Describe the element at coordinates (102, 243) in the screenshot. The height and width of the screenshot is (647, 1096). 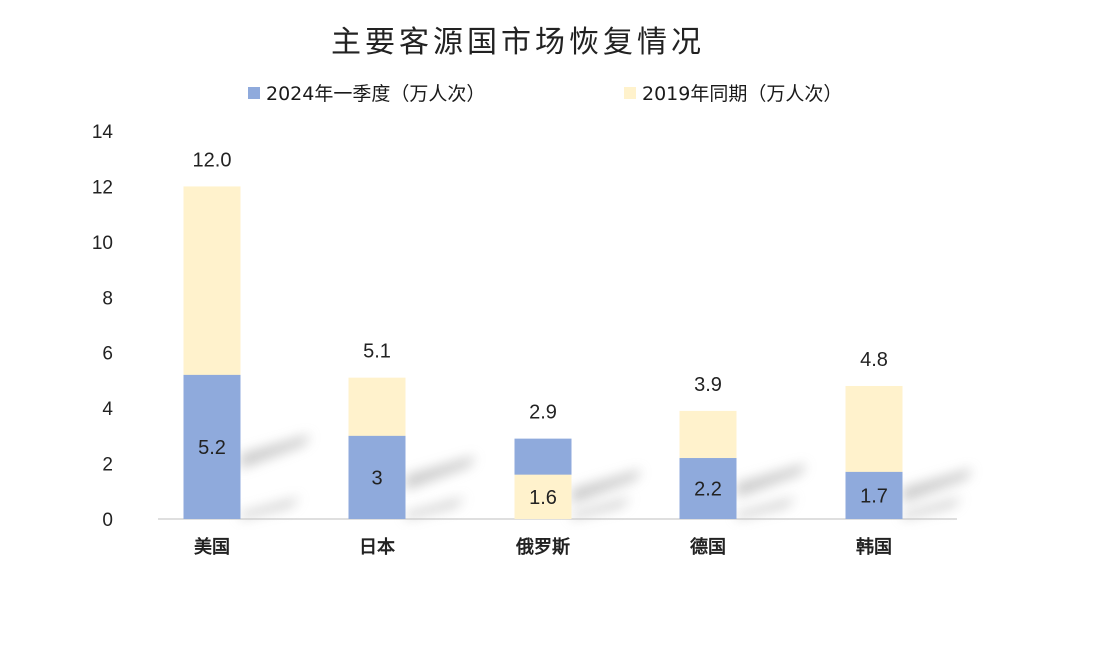
I see `y-tick-label: 10` at that location.